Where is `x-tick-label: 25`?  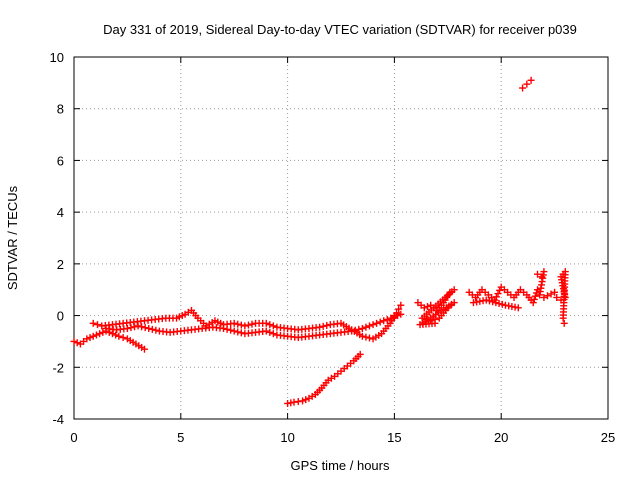
x-tick-label: 25 is located at coordinates (608, 437).